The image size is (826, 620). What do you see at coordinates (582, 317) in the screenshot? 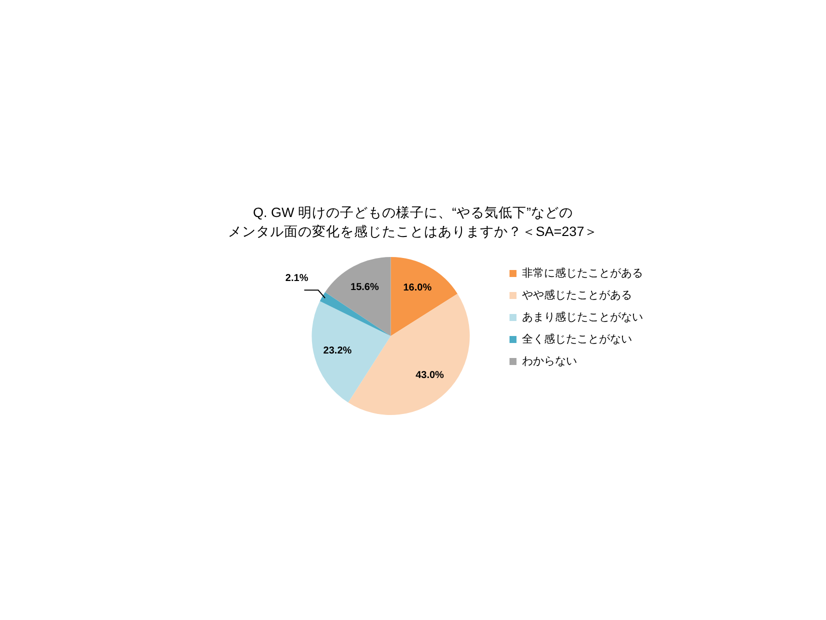
I see `legend-label: あまり感じたことがない` at bounding box center [582, 317].